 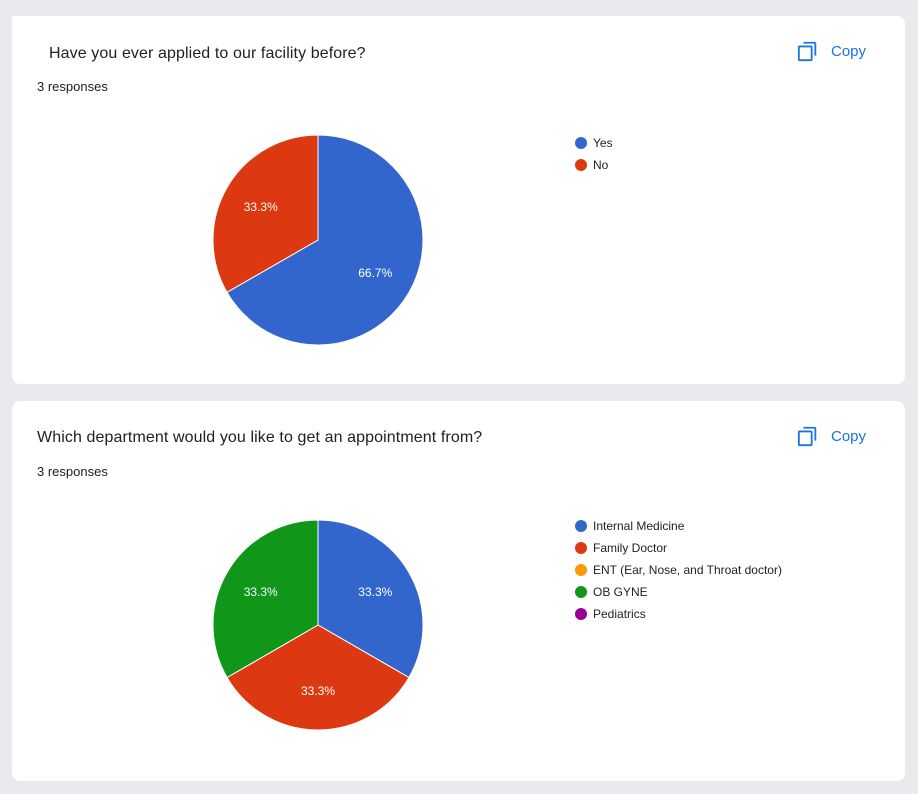 I want to click on legend-label: ENT (Ear, Nose, and Throat doctor), so click(x=687, y=570).